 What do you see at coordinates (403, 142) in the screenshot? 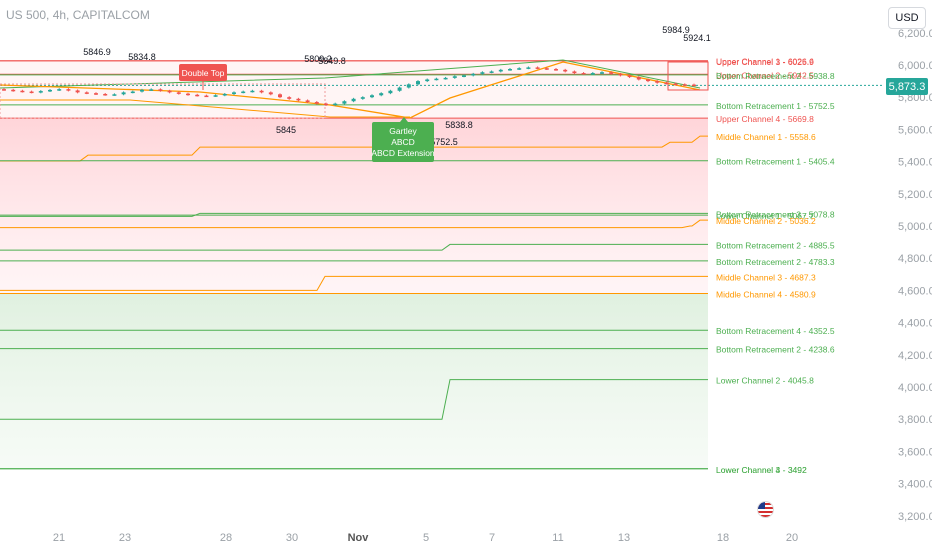
I see `gartley-badge` at bounding box center [403, 142].